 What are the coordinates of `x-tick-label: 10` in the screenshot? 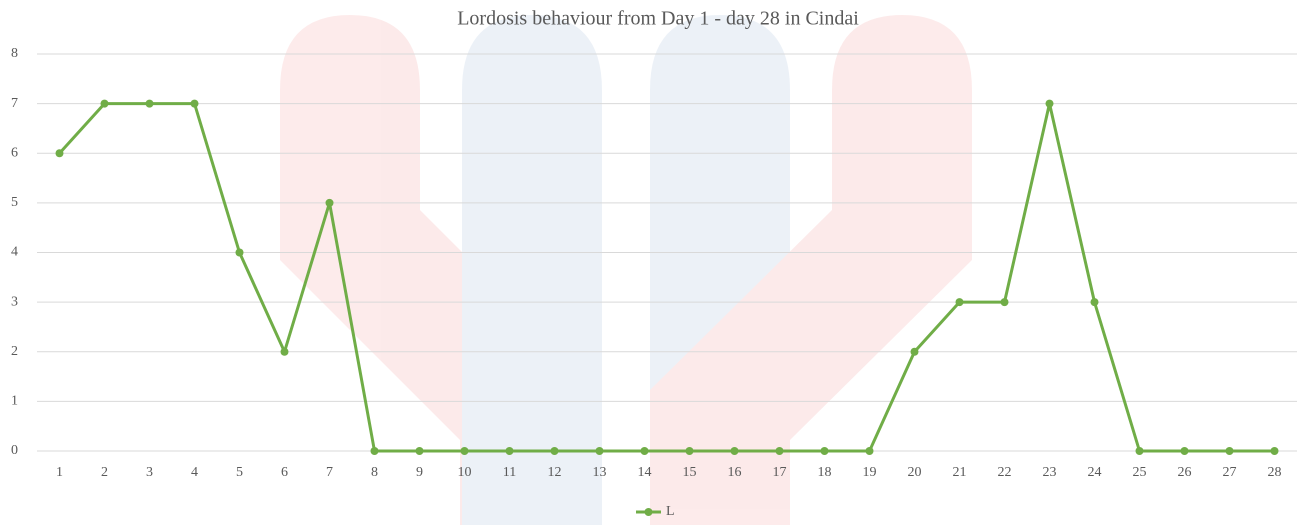 It's located at (465, 472).